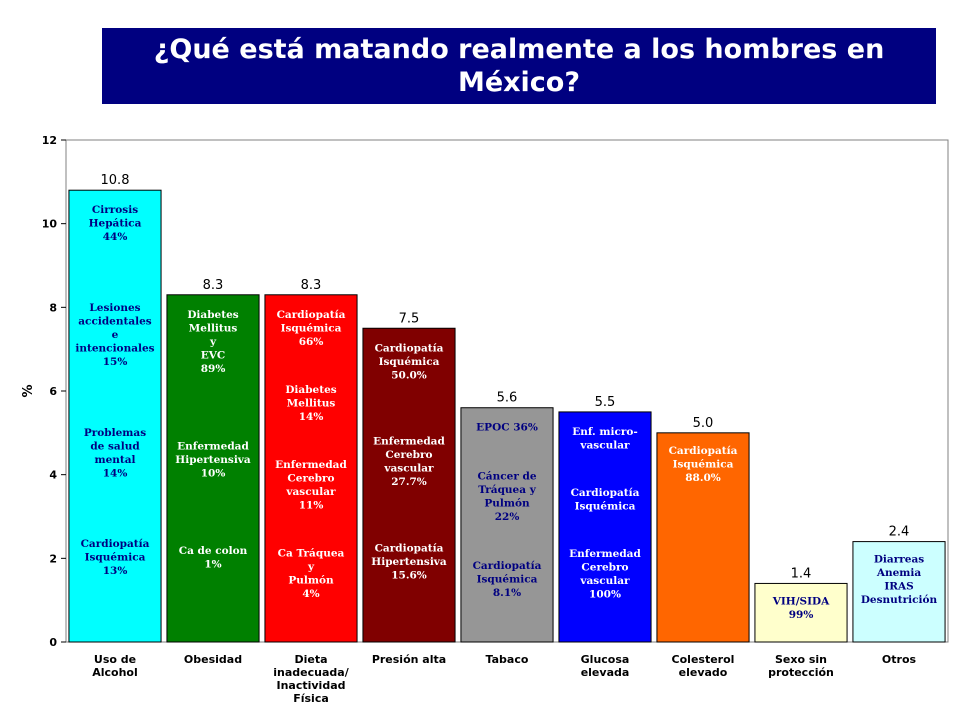  Describe the element at coordinates (114, 335) in the screenshot. I see `bar-annotation: Lesiones accidentales e intencionales 15%` at that location.